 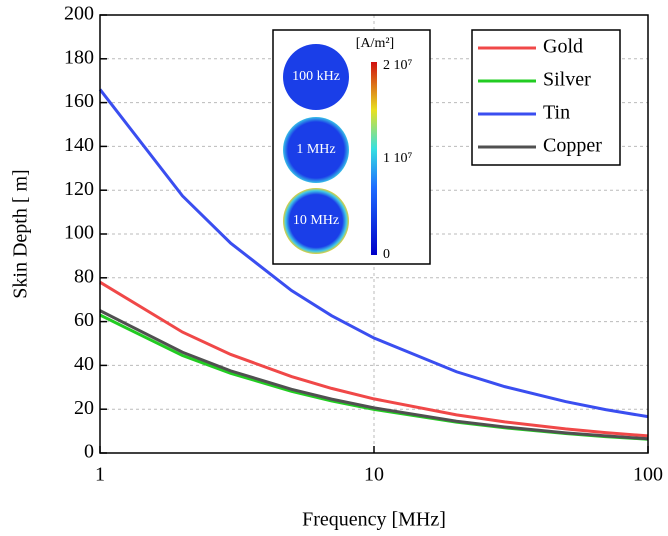 What do you see at coordinates (386, 254) in the screenshot?
I see `colorbar-label: 0` at bounding box center [386, 254].